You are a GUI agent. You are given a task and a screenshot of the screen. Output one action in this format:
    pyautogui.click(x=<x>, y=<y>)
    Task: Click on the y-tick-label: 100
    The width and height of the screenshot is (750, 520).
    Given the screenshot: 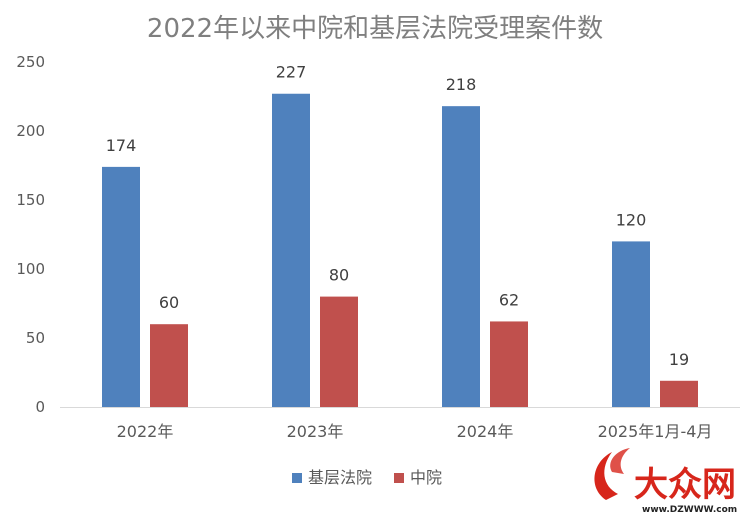 What is the action you would take?
    pyautogui.click(x=30, y=269)
    